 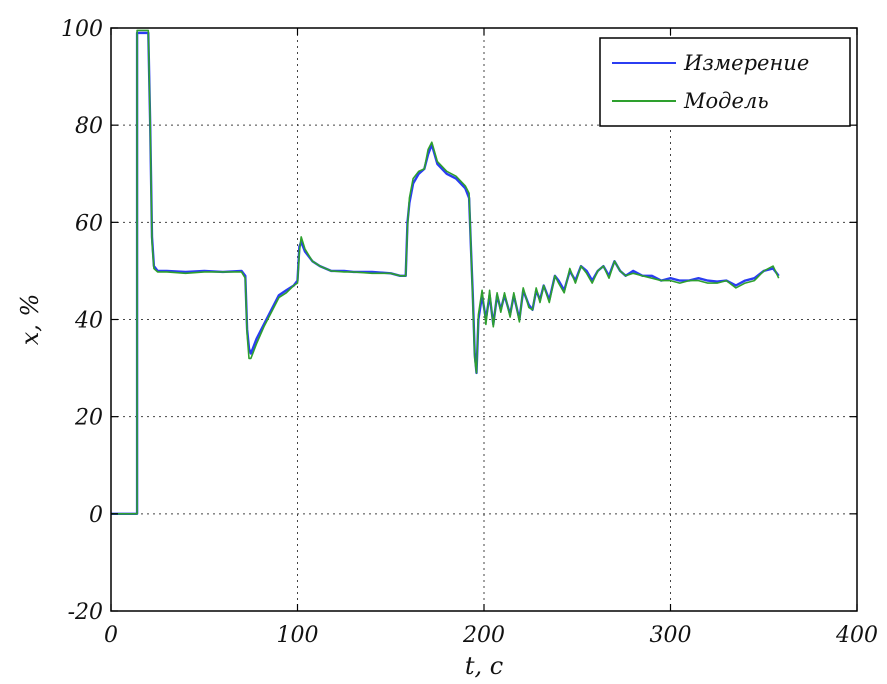 I want to click on legend-label-measurement: Измерение, so click(x=746, y=63).